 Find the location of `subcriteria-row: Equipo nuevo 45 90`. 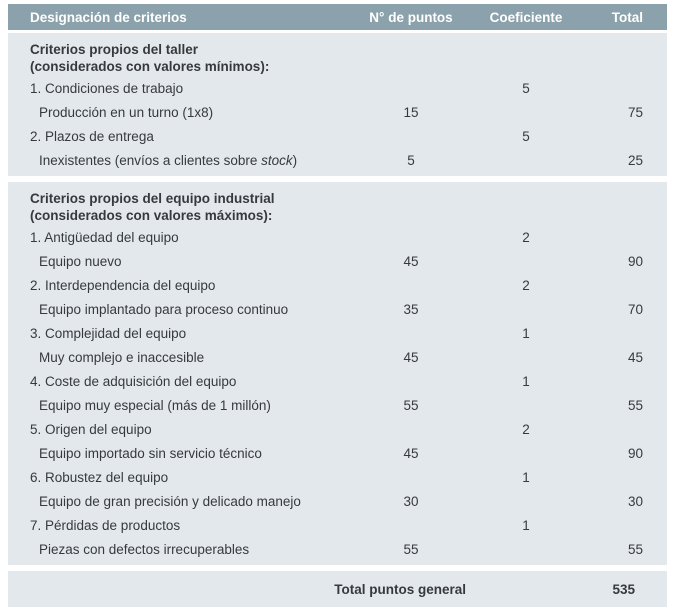

subcriteria-row: Equipo nuevo 45 90 is located at coordinates (337, 261).